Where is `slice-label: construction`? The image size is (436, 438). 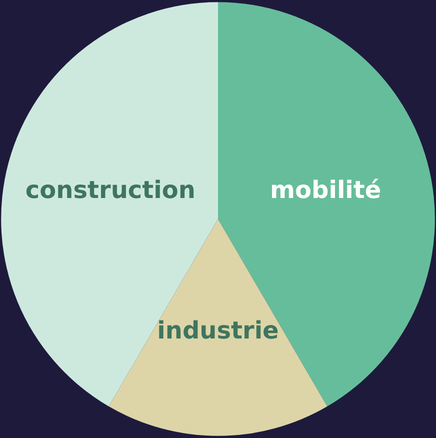
slice-label: construction is located at coordinates (110, 190).